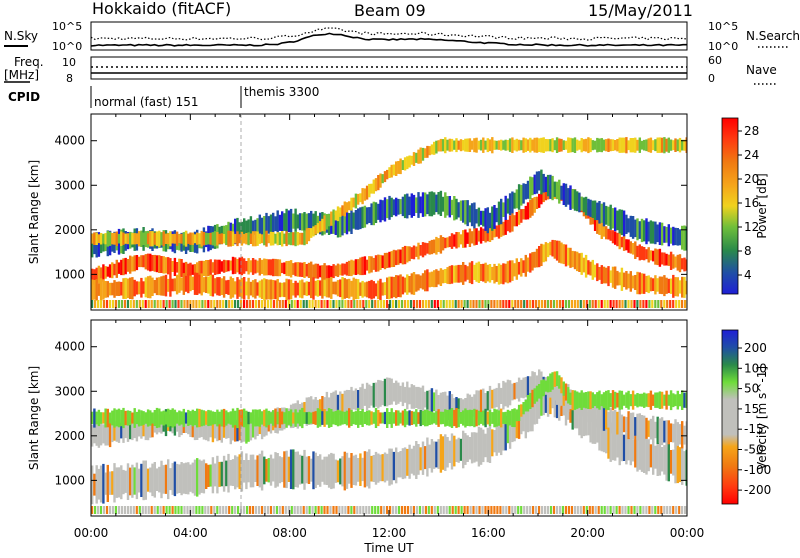 This screenshot has height=558, width=800. I want to click on time-axis-label: Time UT, so click(388, 547).